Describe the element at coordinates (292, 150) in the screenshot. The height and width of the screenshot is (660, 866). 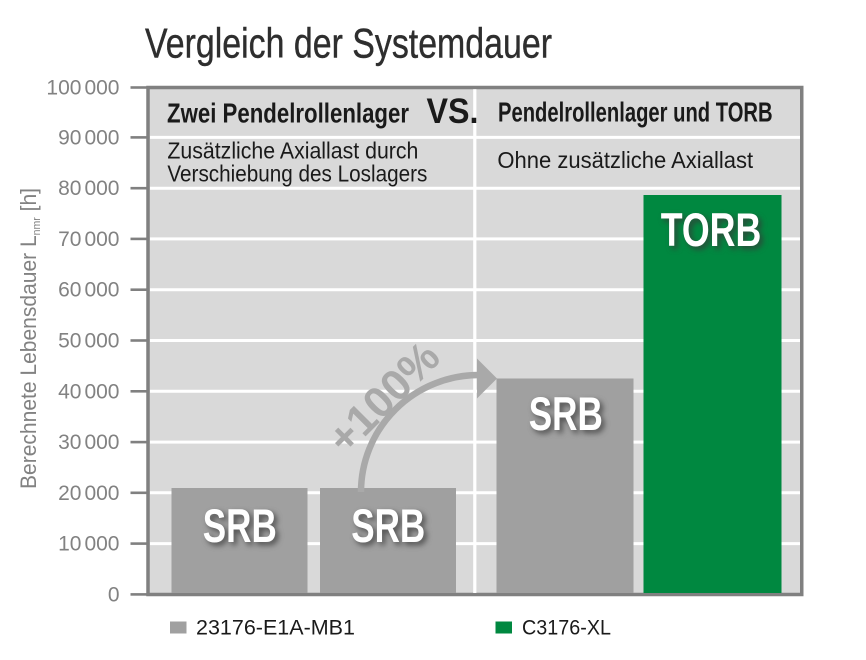
I see `svg-text: Zusätzliche Axiallast durch` at that location.